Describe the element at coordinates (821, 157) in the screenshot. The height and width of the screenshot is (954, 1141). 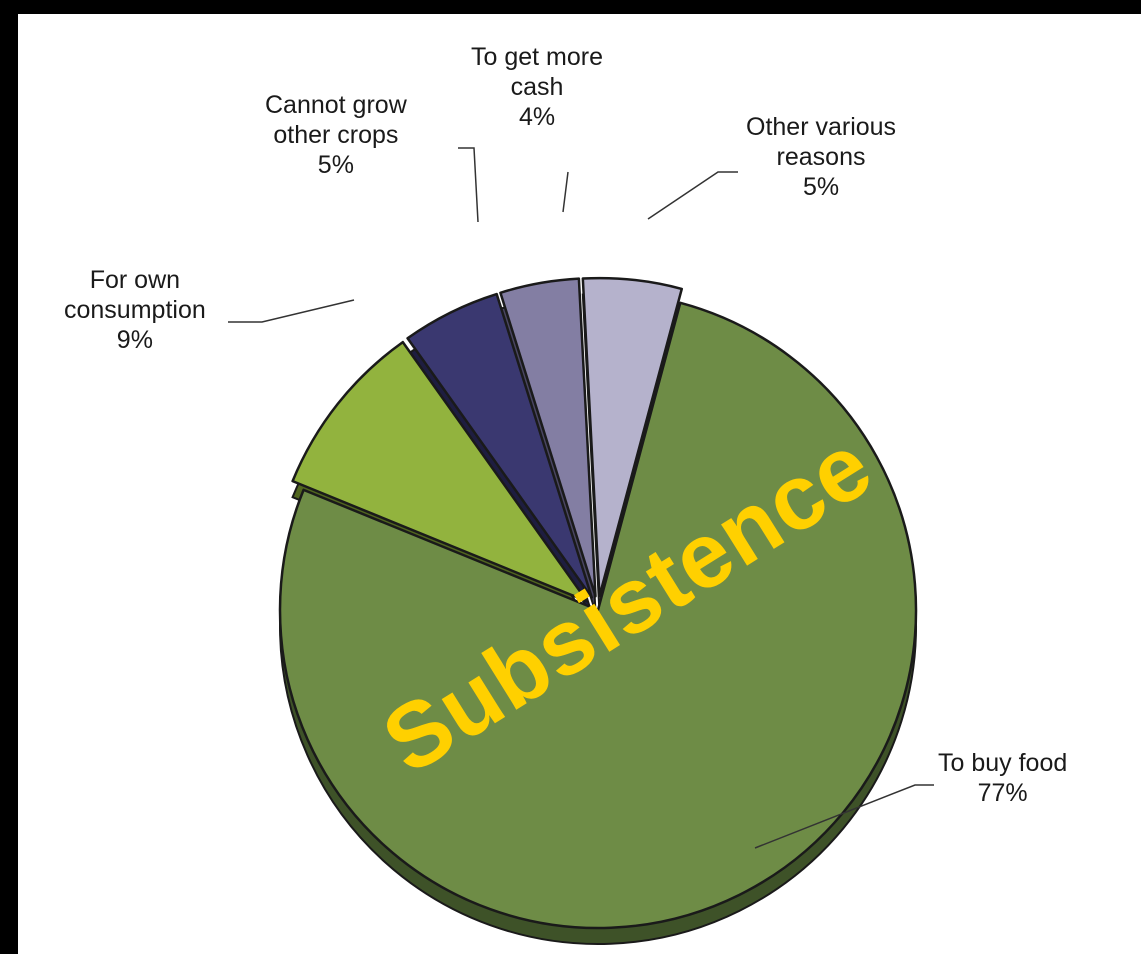
I see `label-other-various-reasons: Other various reasons 5%` at that location.